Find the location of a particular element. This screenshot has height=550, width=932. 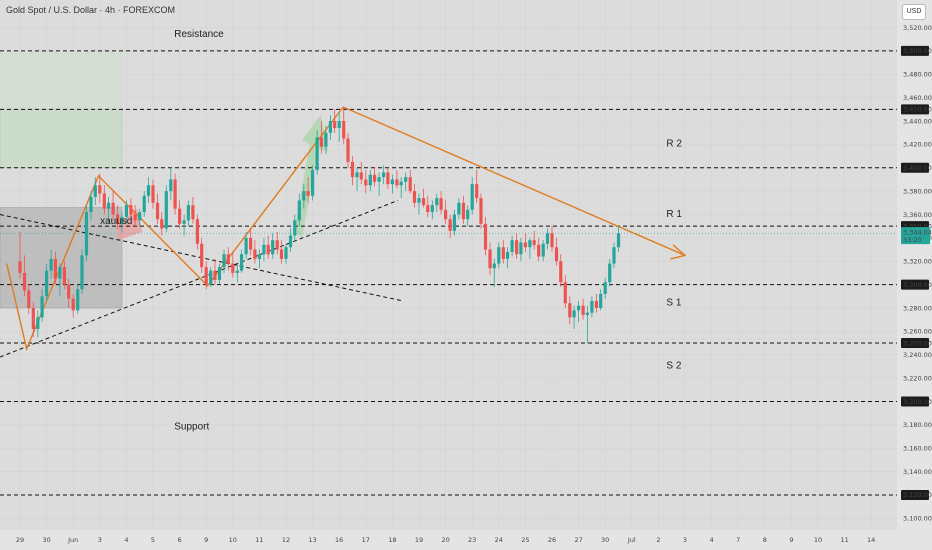

target-zone-lower is located at coordinates (61, 139).